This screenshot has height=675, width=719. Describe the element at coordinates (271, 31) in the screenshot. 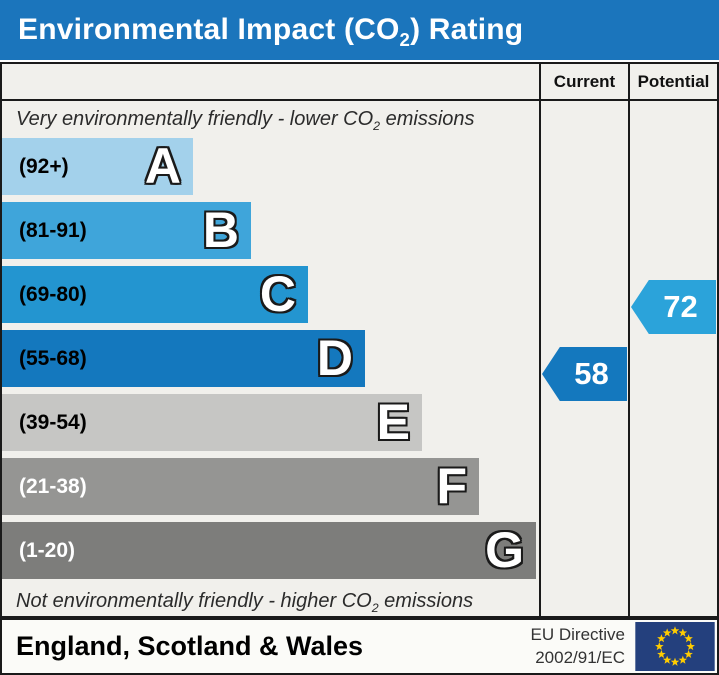

I see `chart-title: Environmental Impact (CO2) Rating` at that location.